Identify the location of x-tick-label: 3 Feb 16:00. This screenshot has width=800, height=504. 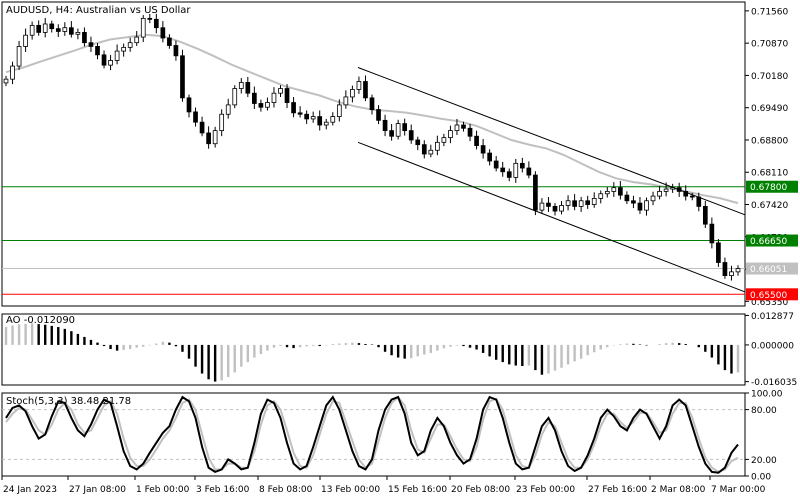
(223, 490).